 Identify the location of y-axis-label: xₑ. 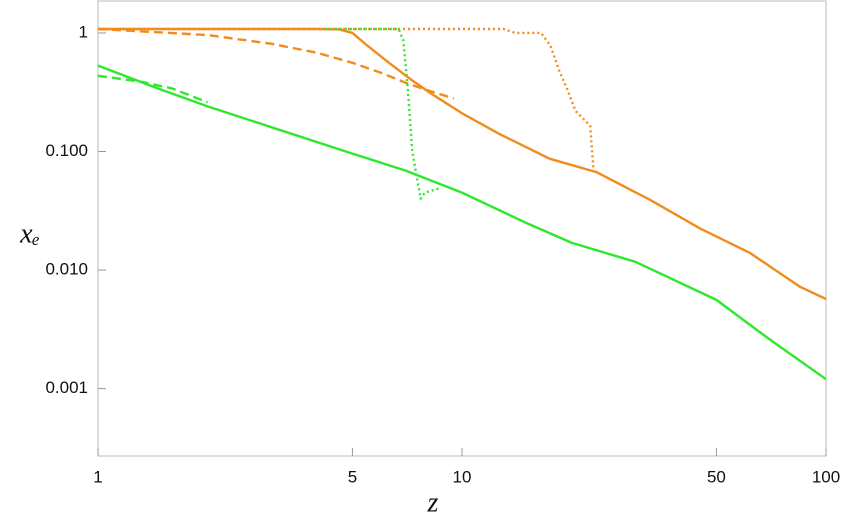
(29, 233).